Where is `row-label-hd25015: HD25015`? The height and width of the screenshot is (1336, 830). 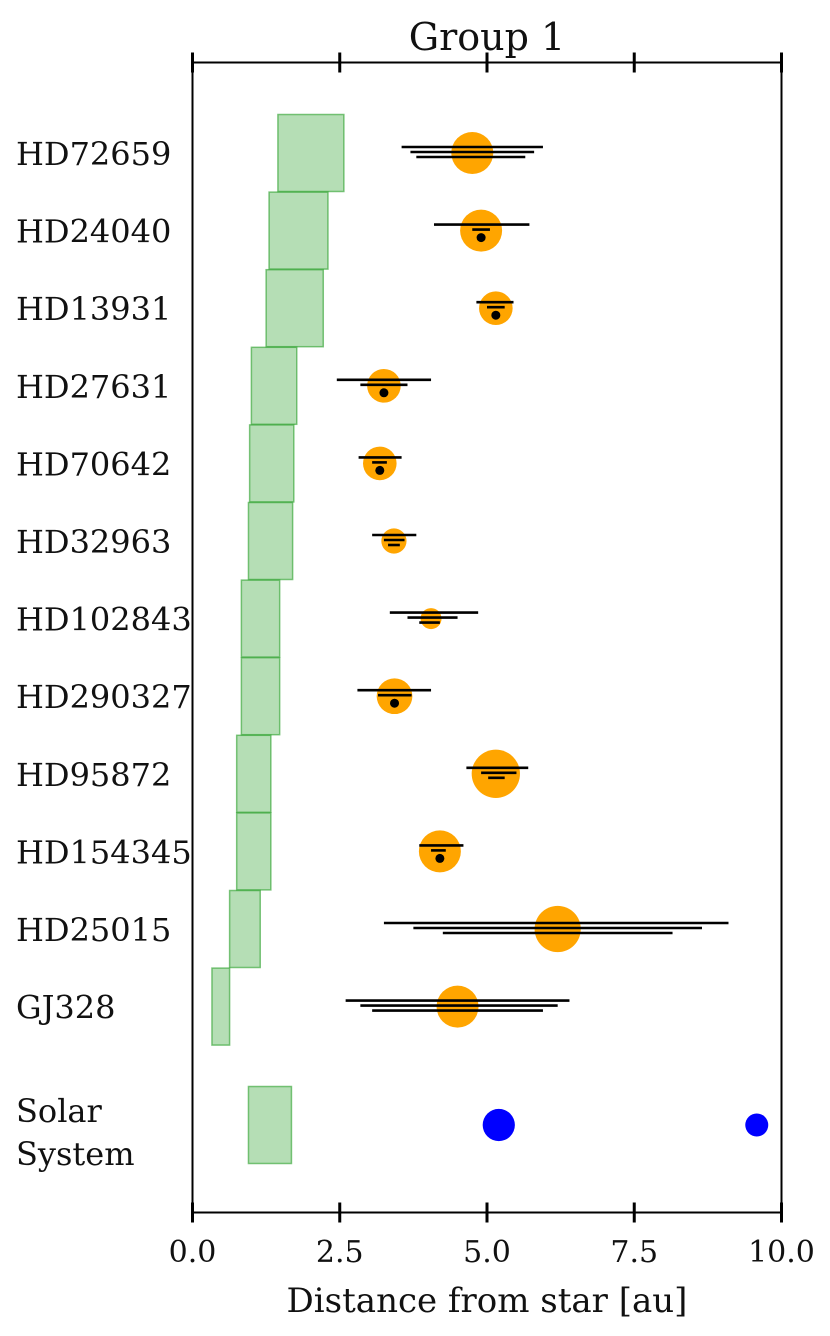
row-label-hd25015: HD25015 is located at coordinates (93, 930).